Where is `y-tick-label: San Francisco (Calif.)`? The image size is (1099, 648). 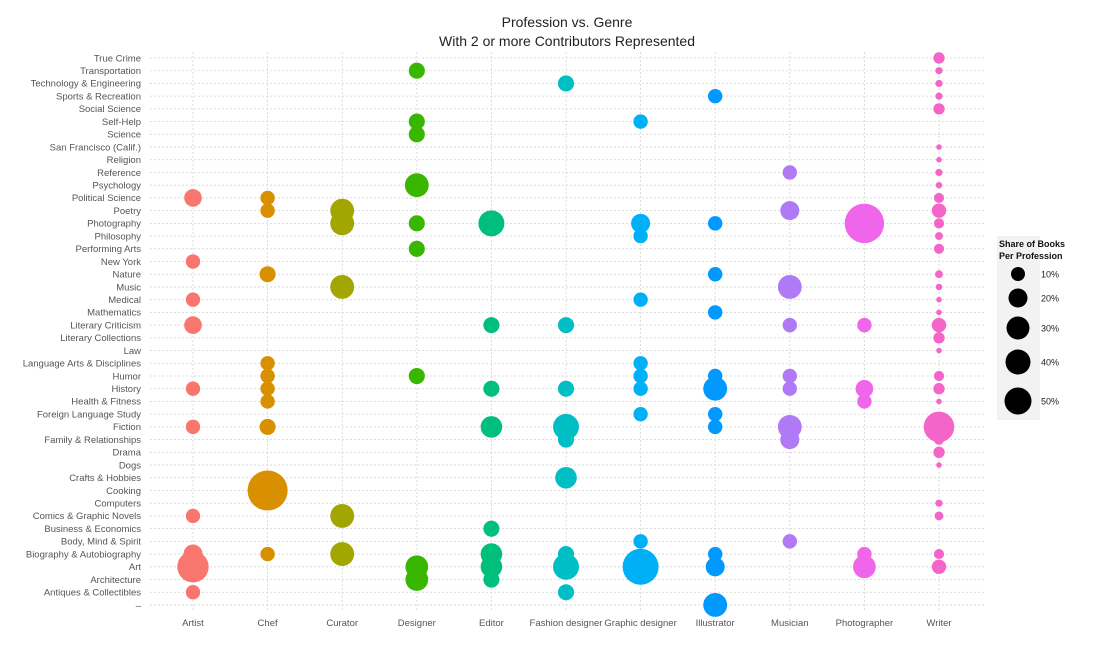 y-tick-label: San Francisco (Calif.) is located at coordinates (95, 147).